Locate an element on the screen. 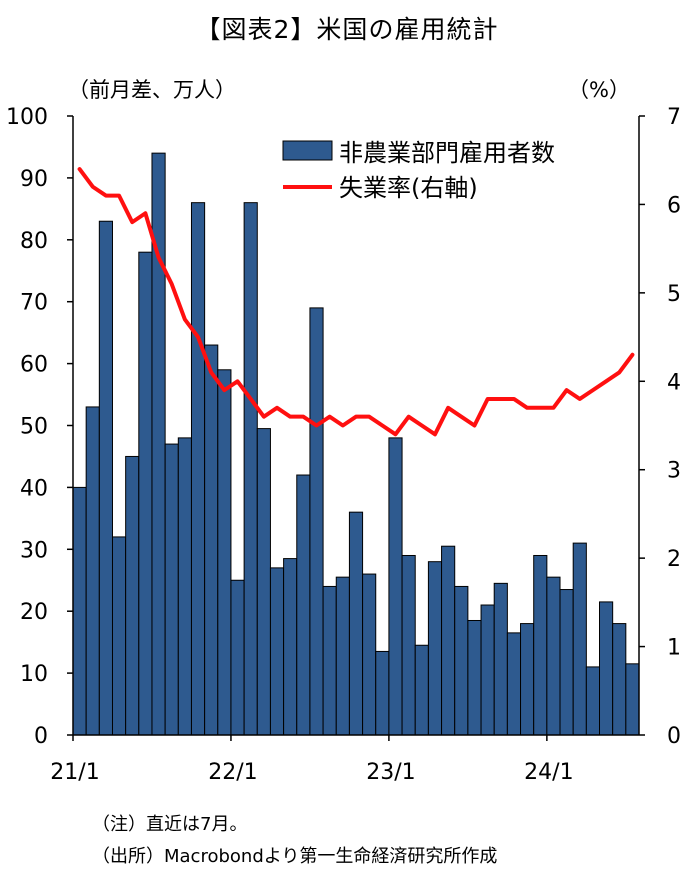 Image resolution: width=694 pixels, height=870 pixels. y2-tick-label: 2 is located at coordinates (674, 559).